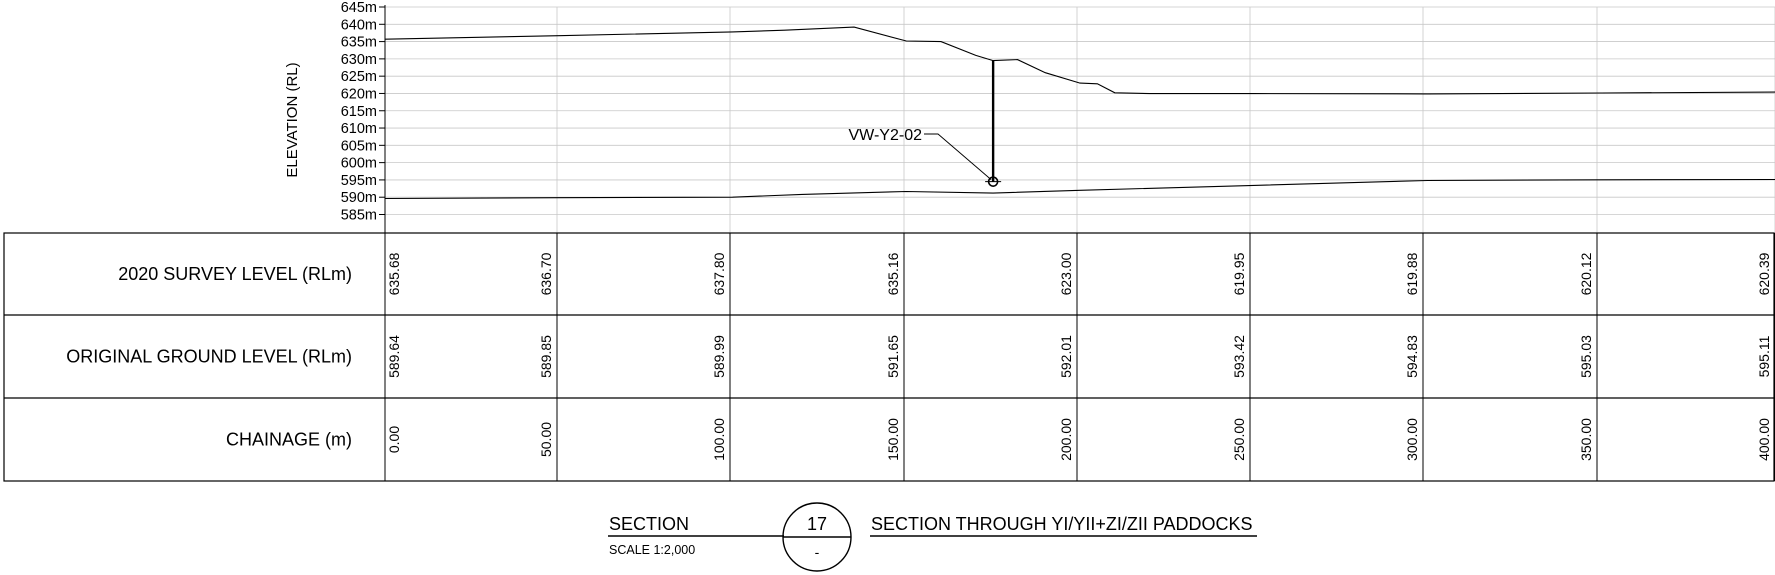 This screenshot has width=1775, height=575. Describe the element at coordinates (719, 439) in the screenshot. I see `table-cell-value: 100.00` at that location.